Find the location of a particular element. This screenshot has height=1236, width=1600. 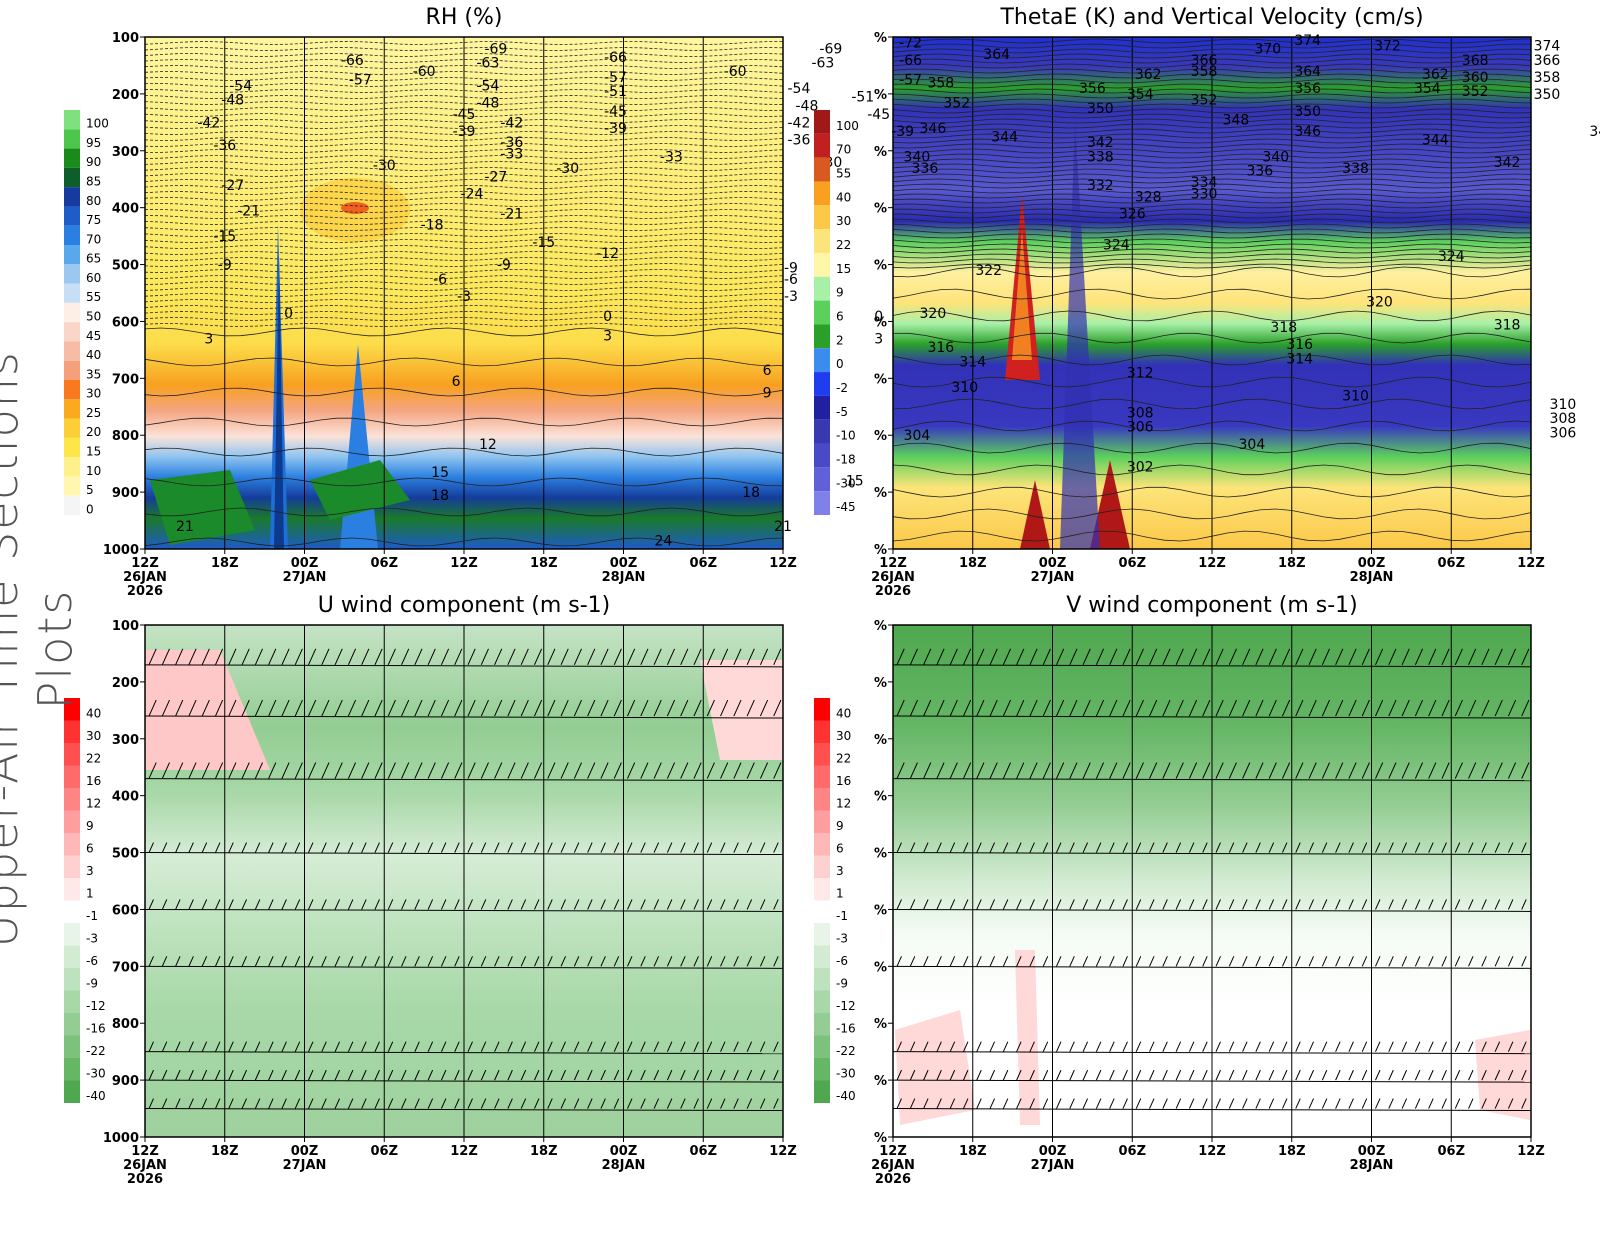

u-colorbar-level-label: -9 is located at coordinates (92, 983).